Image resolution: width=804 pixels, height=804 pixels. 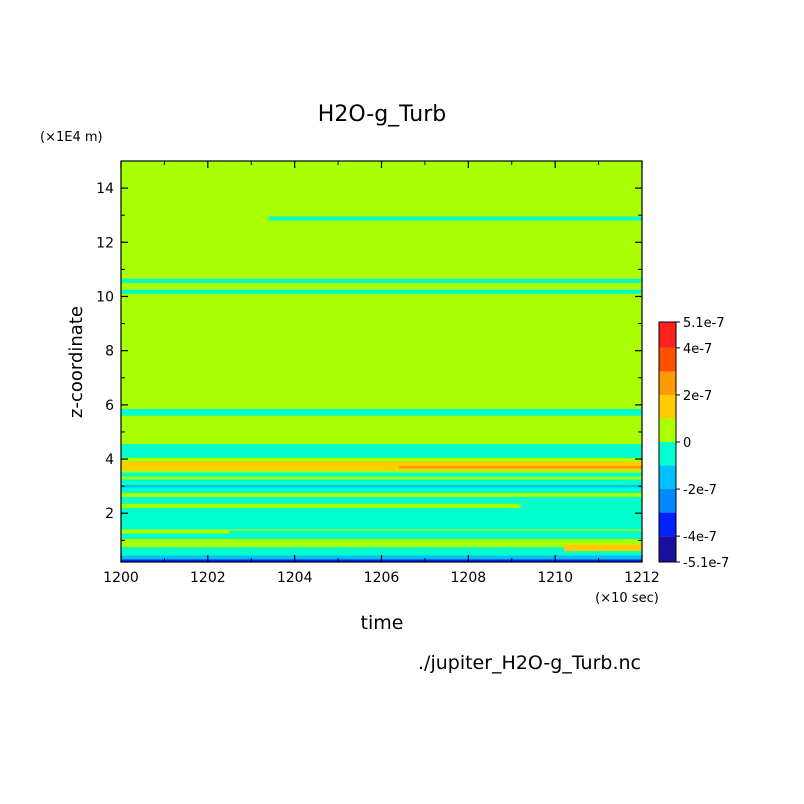 What do you see at coordinates (687, 443) in the screenshot?
I see `colorbar-label-3: 0` at bounding box center [687, 443].